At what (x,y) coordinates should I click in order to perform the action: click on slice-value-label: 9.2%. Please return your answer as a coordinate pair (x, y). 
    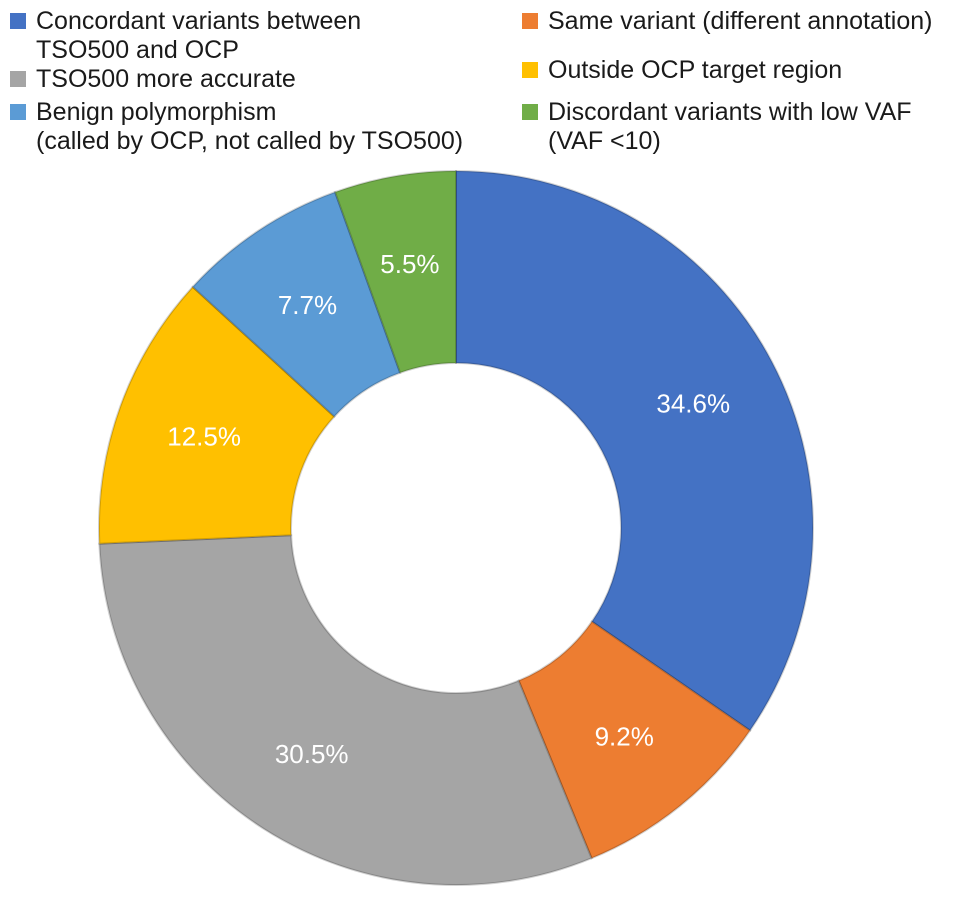
    Looking at the image, I should click on (624, 737).